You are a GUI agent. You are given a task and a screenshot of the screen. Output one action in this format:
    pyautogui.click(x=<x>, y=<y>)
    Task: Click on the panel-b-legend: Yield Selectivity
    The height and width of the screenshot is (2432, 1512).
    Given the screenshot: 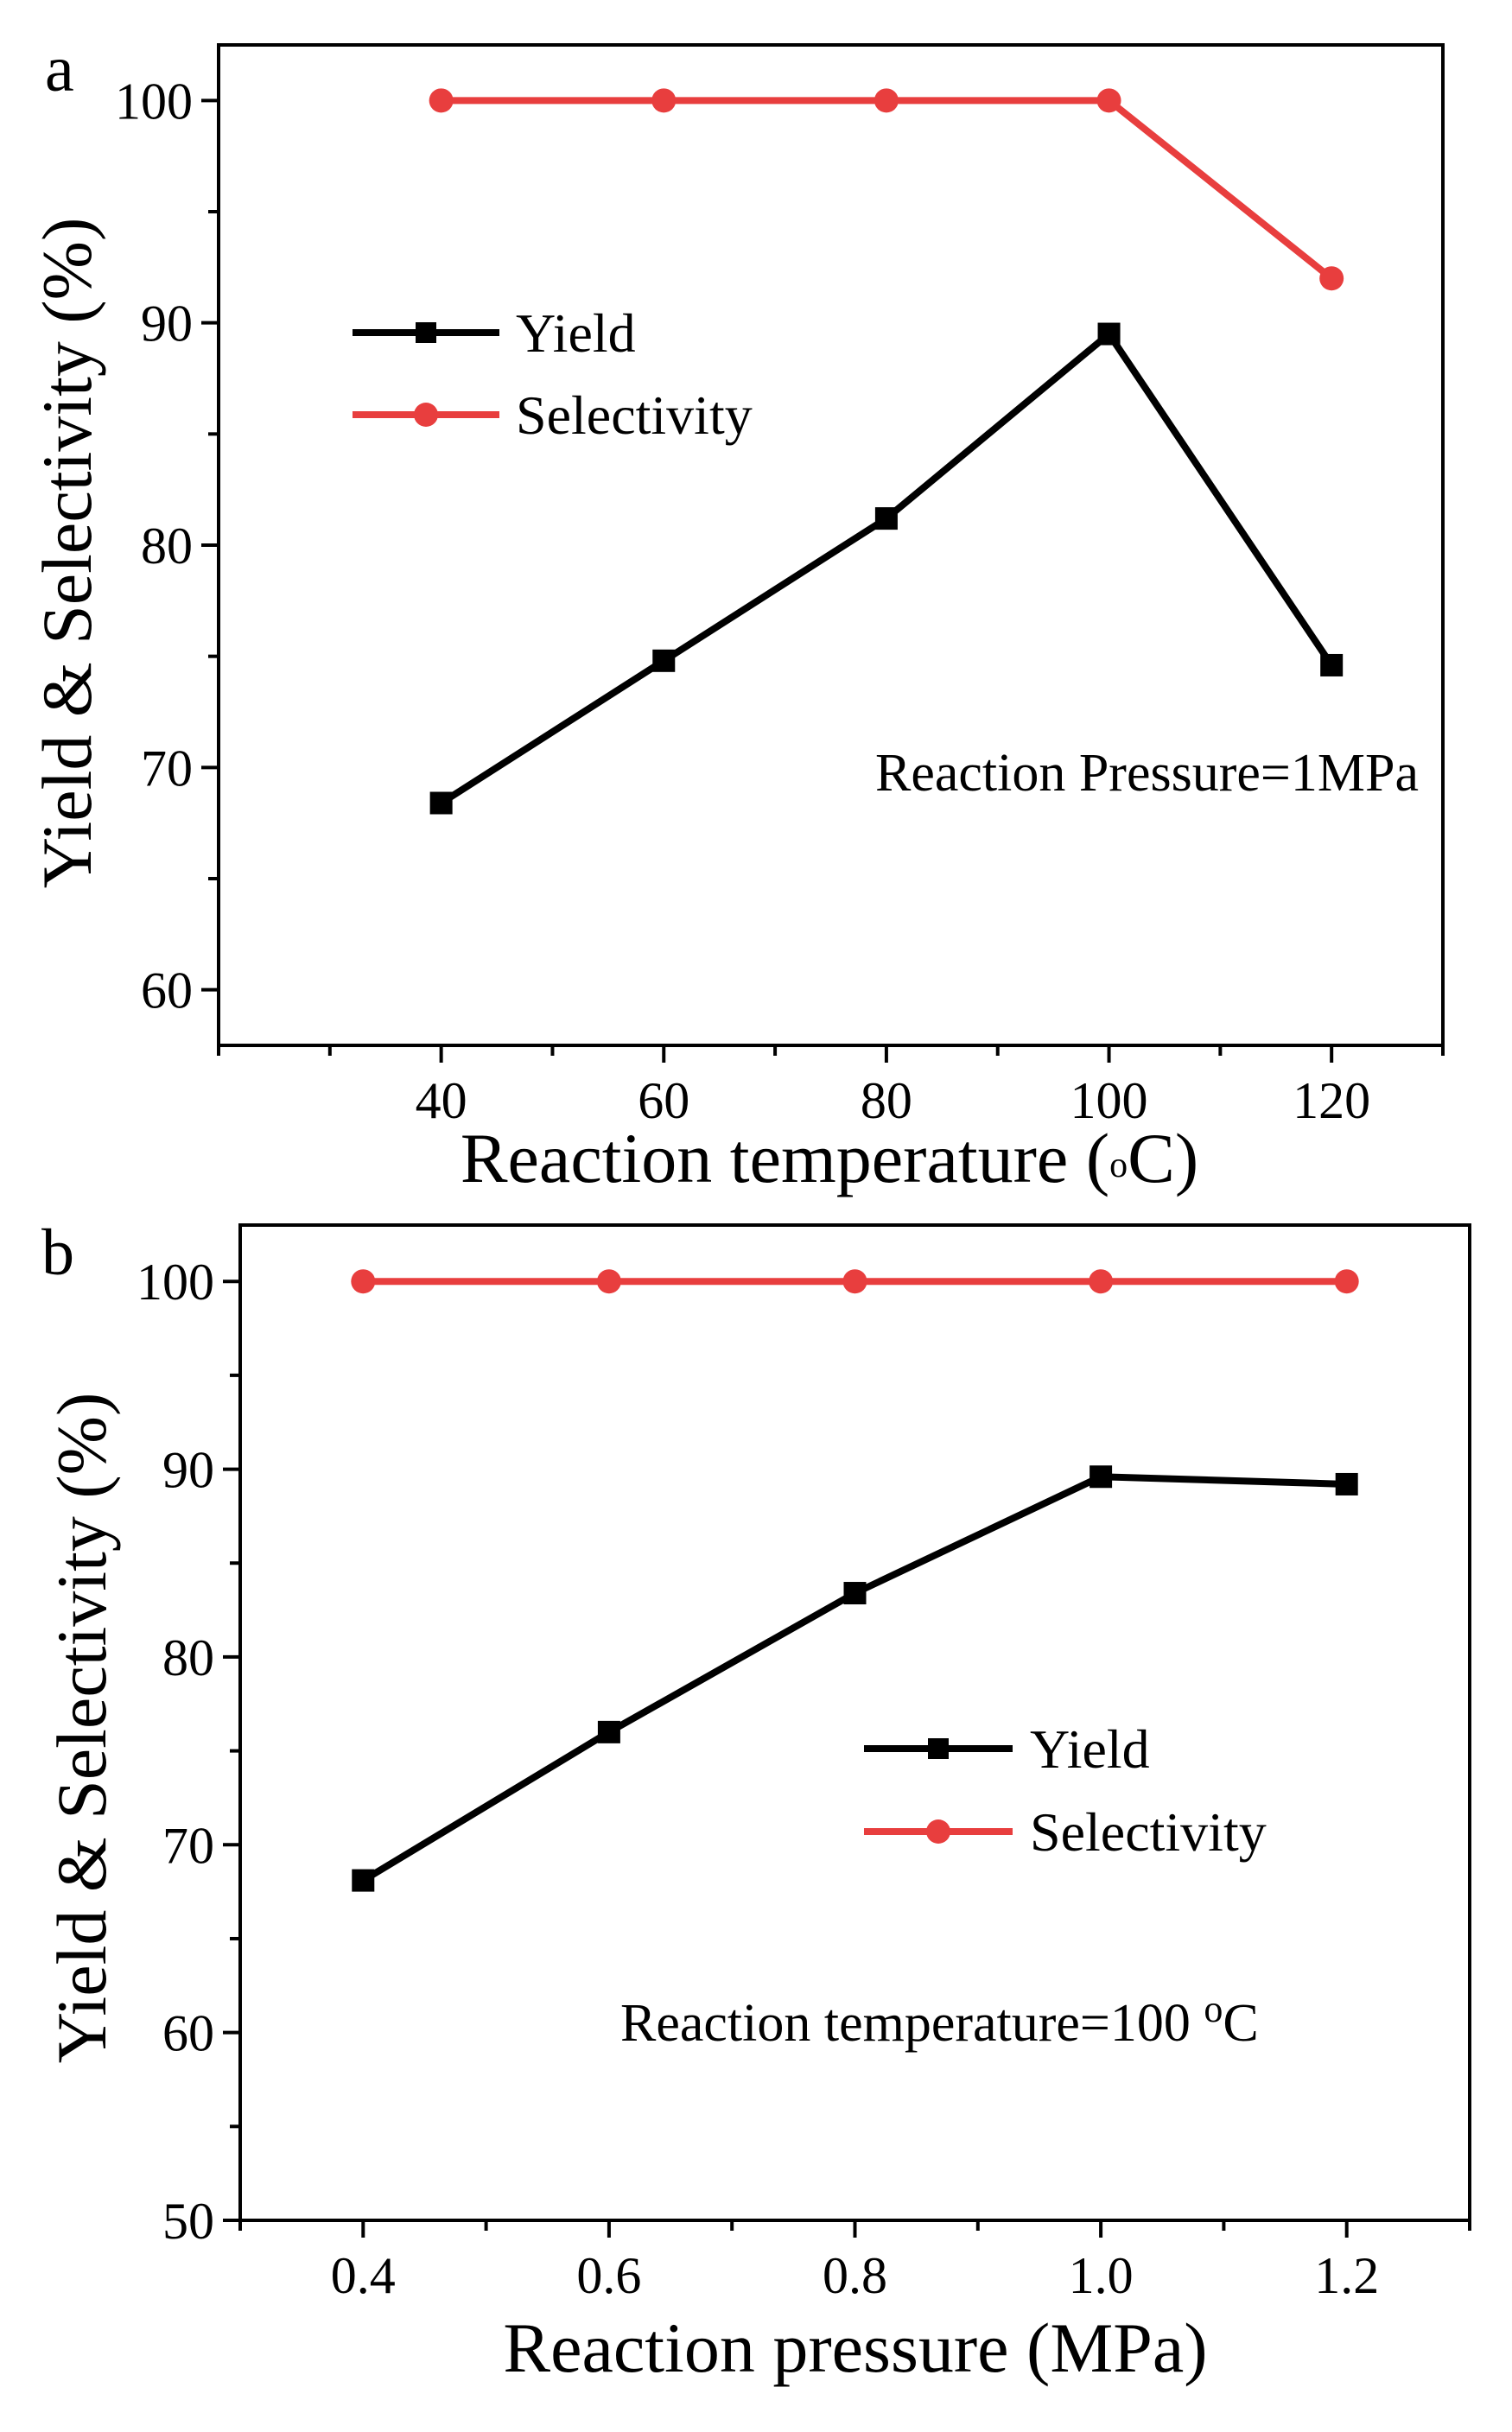 What is the action you would take?
    pyautogui.click(x=1065, y=1790)
    